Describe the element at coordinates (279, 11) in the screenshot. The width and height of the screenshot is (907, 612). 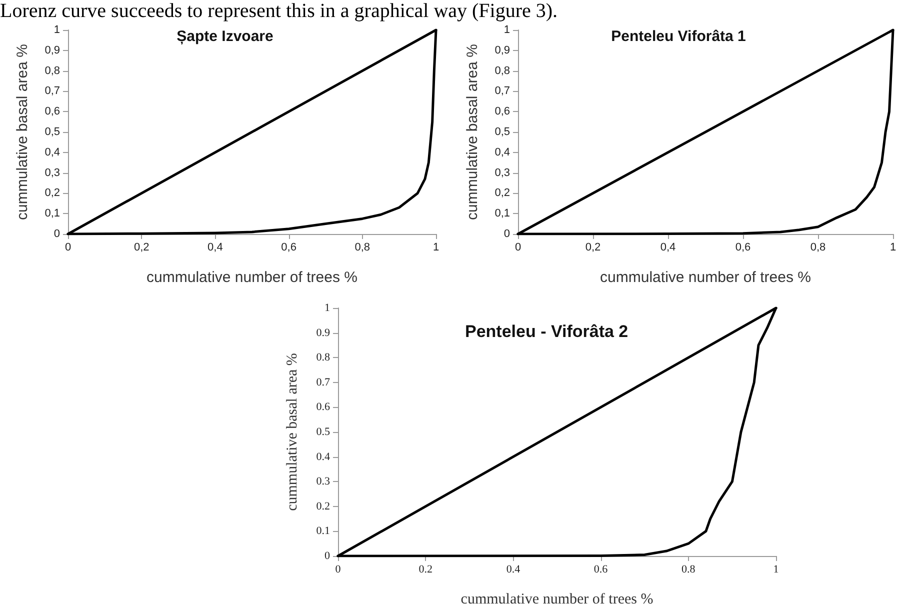
I see `text: Lorenz curve succeeds to represent this in a graphical way (Figure 3).` at that location.